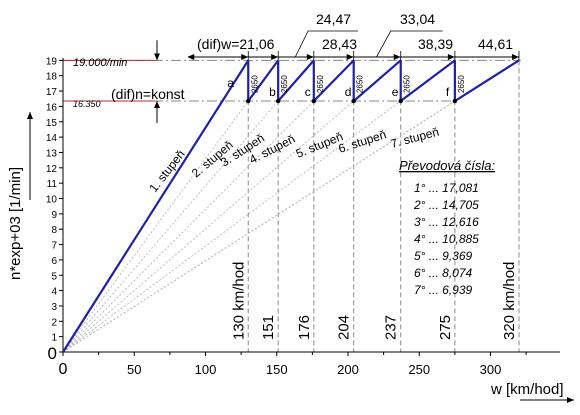 This screenshot has width=580, height=415. What do you see at coordinates (52, 200) in the screenshot?
I see `y-tick-label: 10` at bounding box center [52, 200].